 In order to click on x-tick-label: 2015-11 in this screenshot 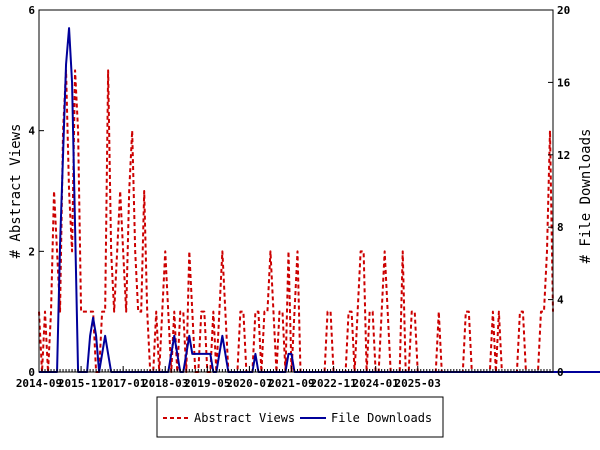, I will do `click(81, 383)`.